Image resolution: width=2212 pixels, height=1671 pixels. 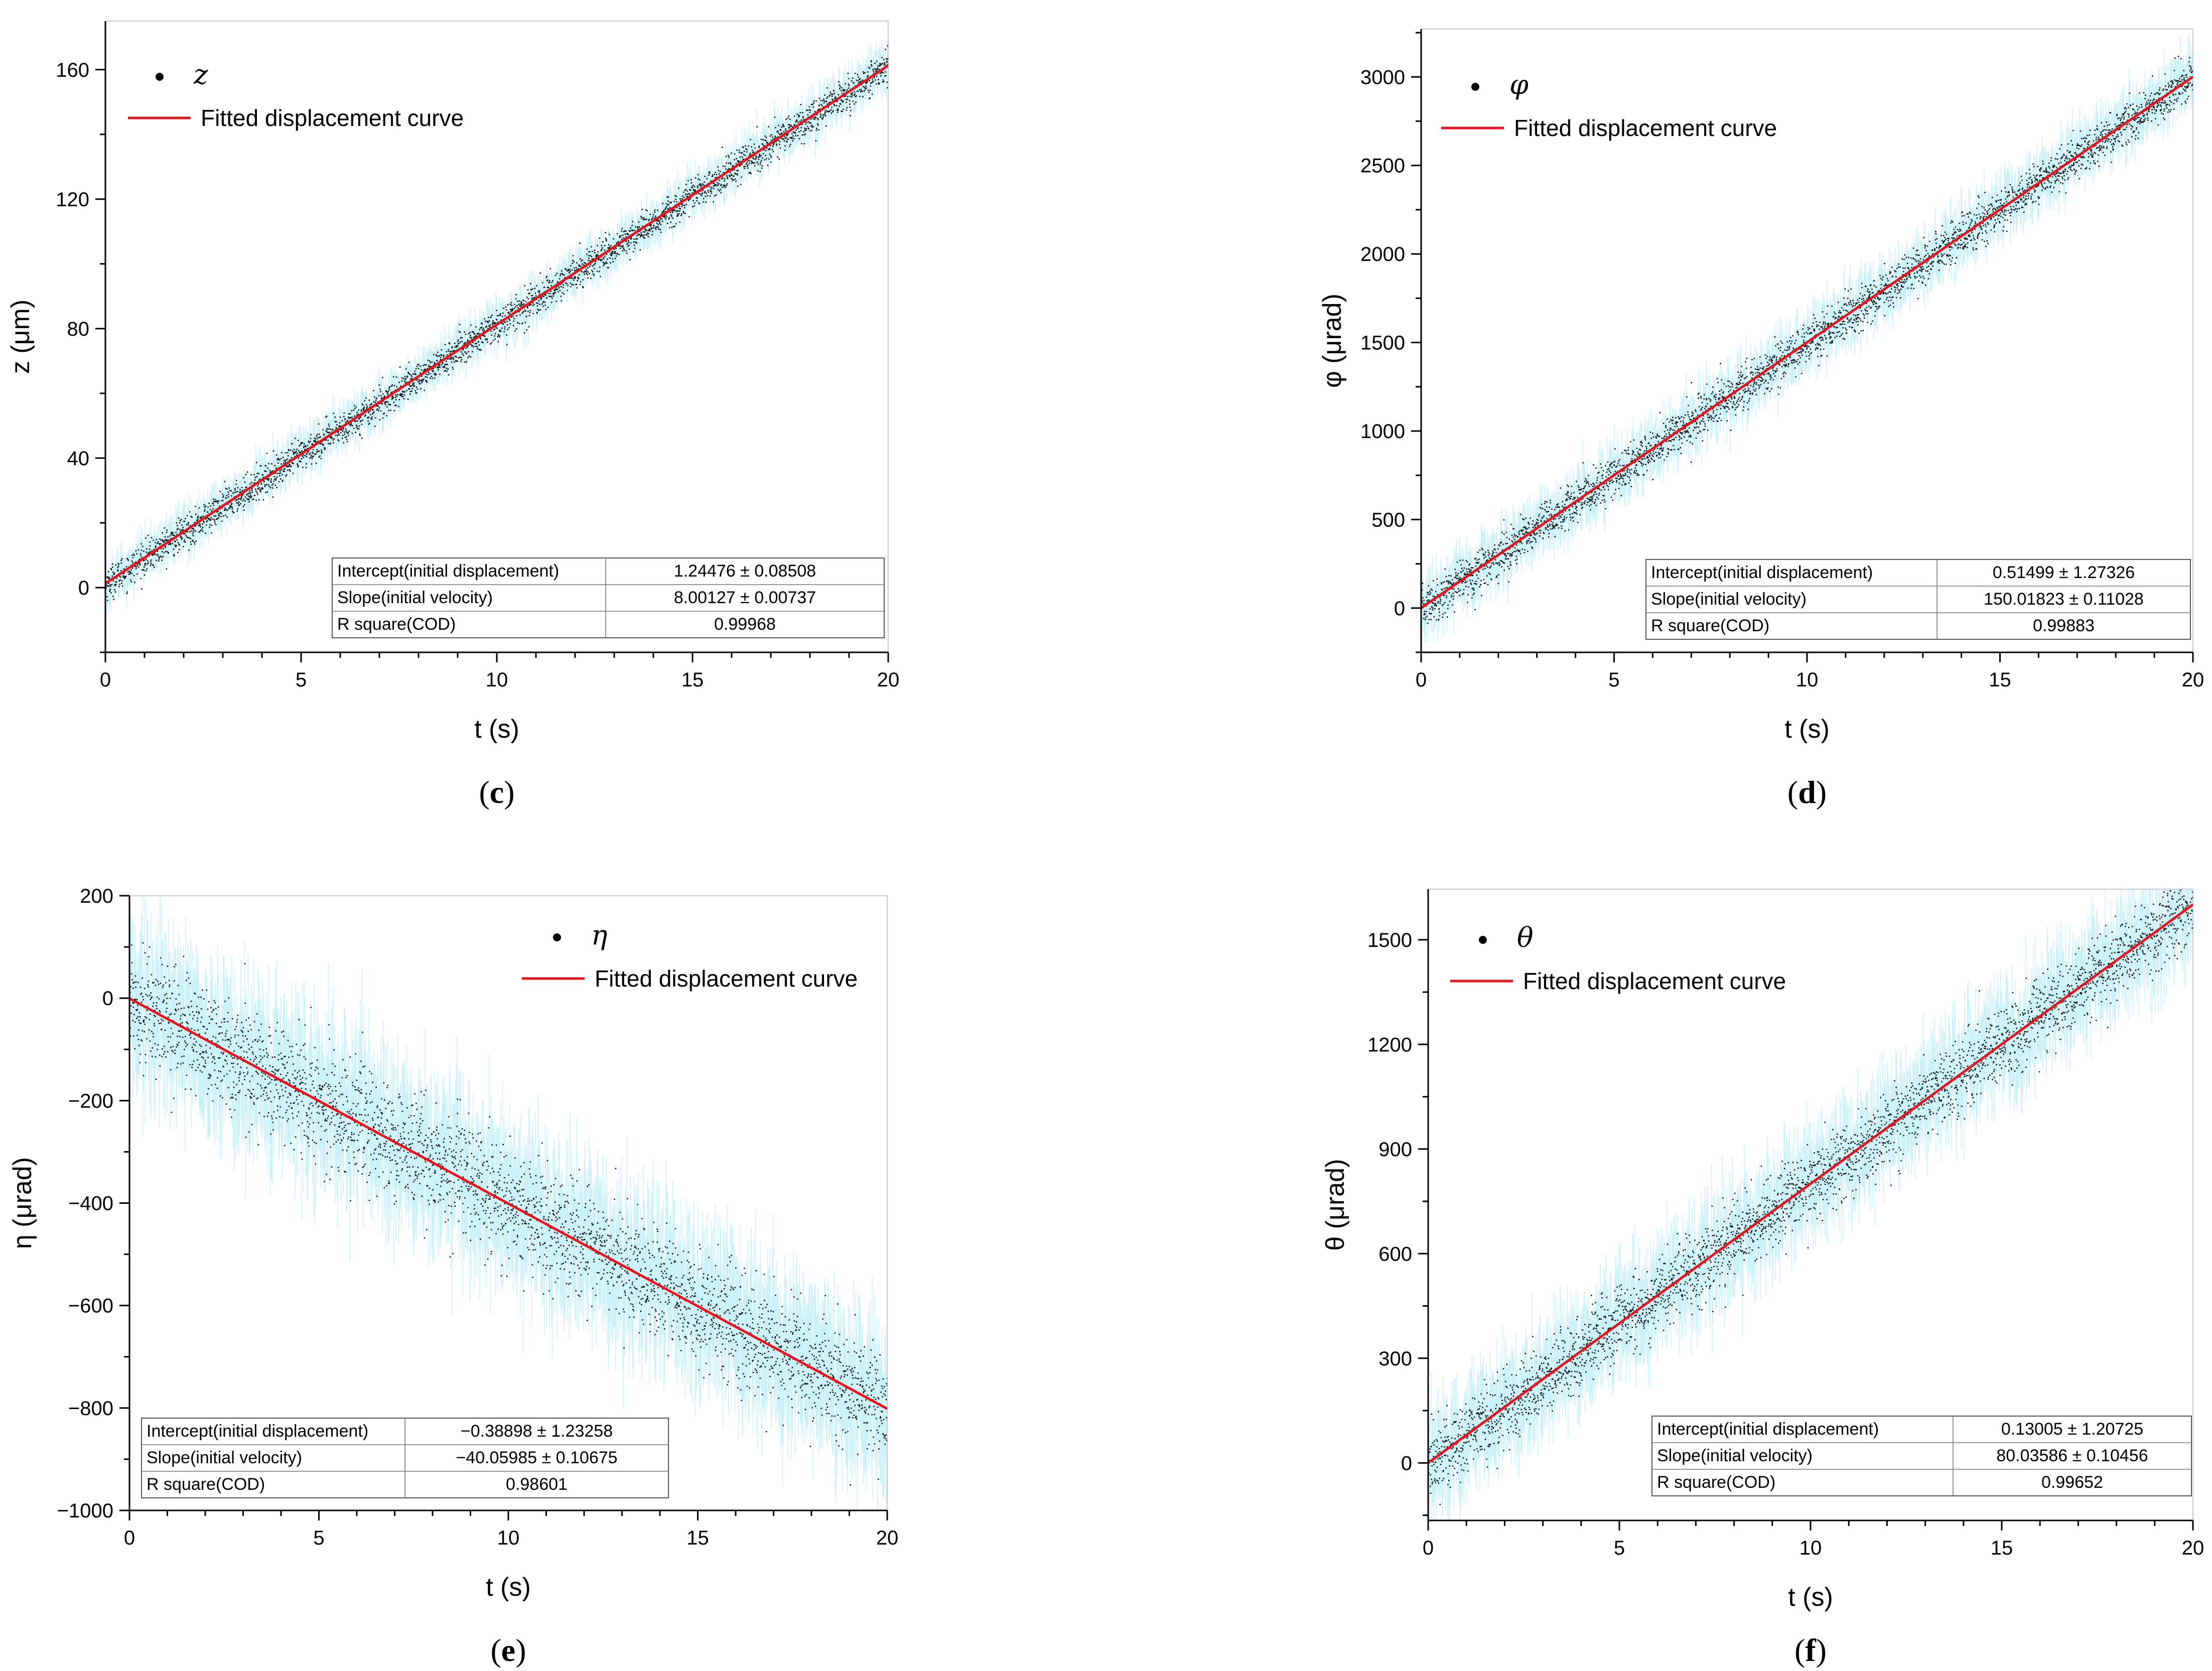 What do you see at coordinates (97, 896) in the screenshot?
I see `y-tick-label: 200` at bounding box center [97, 896].